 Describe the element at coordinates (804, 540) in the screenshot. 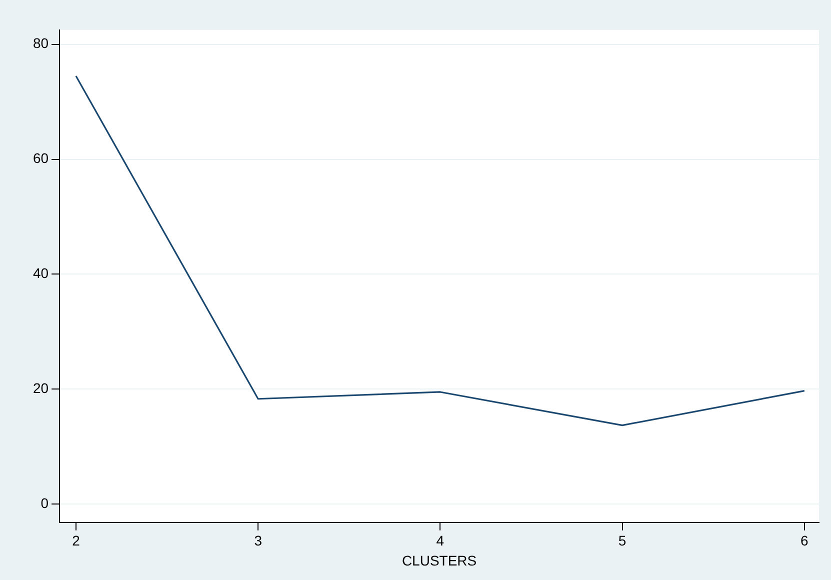

I see `x-tick-label: 6` at that location.